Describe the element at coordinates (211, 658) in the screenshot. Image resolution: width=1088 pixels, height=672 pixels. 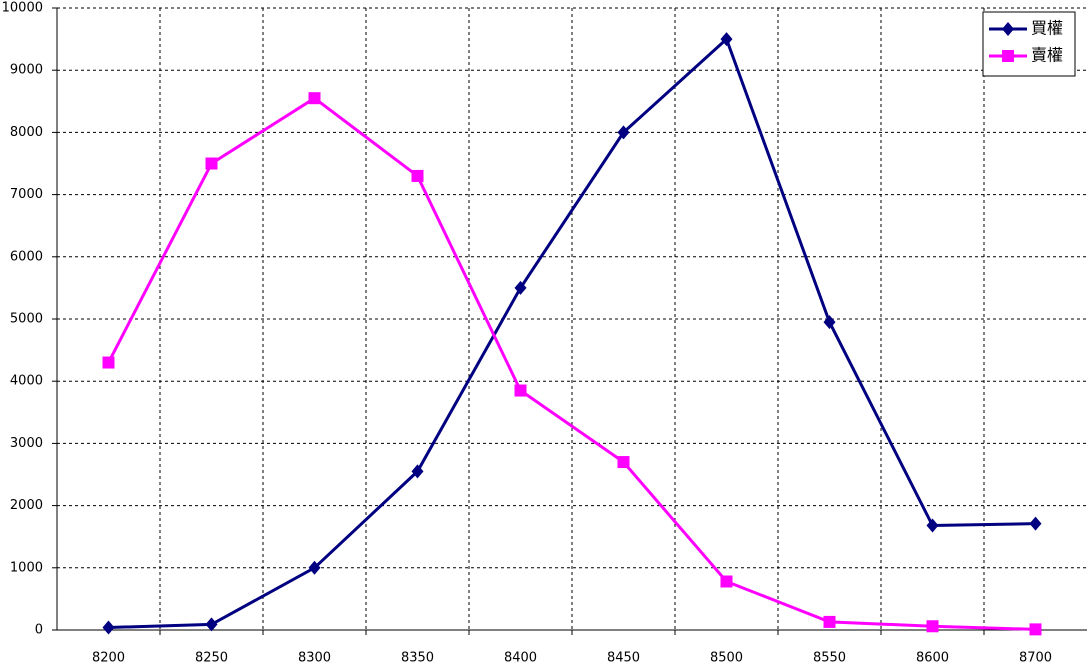
I see `x-tick-label: 8250` at that location.